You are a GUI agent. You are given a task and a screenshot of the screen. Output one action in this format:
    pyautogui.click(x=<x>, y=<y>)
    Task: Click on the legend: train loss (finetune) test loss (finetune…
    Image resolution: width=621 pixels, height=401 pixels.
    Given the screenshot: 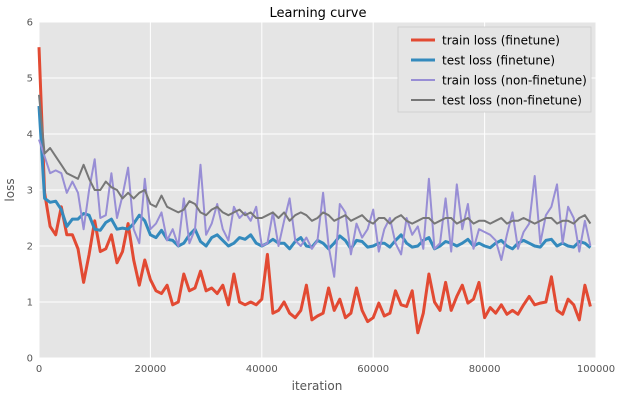 What is the action you would take?
    pyautogui.click(x=494, y=69)
    